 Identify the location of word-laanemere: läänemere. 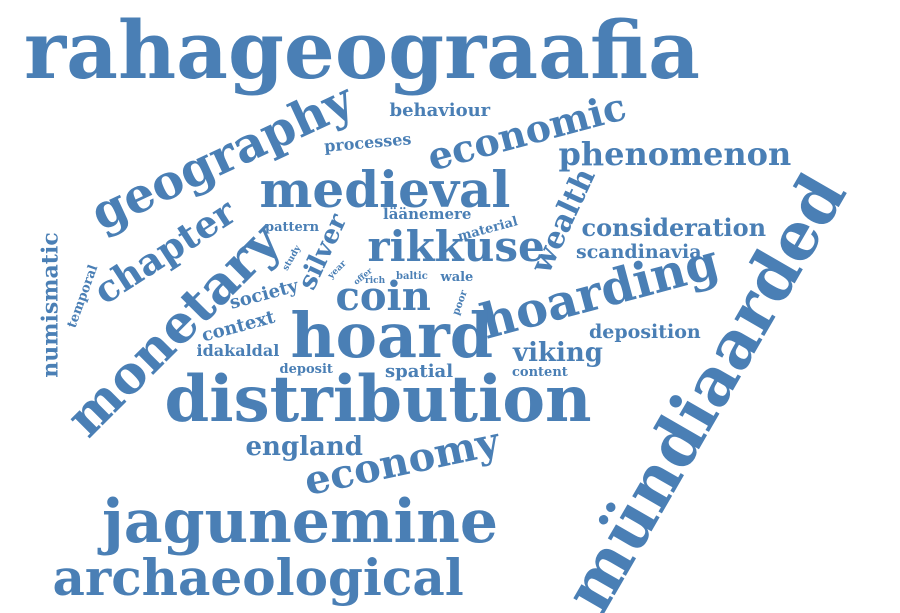
(427, 213).